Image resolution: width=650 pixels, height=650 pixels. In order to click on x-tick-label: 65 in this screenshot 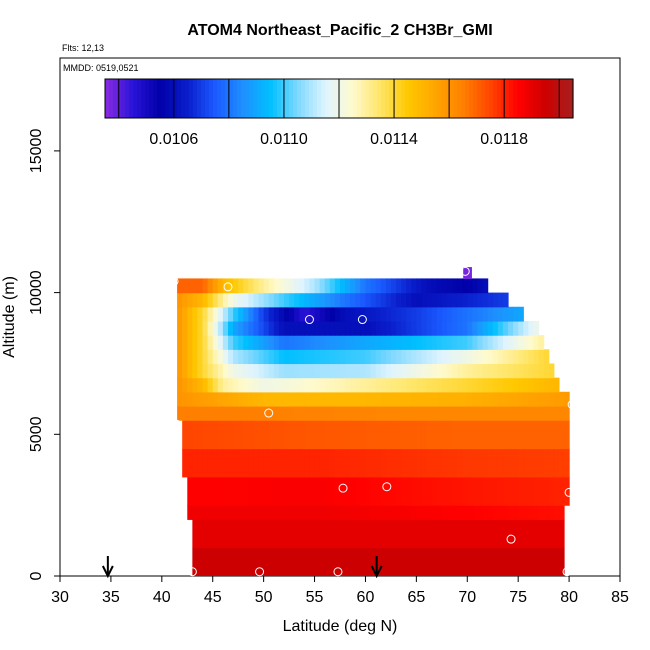, I will do `click(416, 597)`.